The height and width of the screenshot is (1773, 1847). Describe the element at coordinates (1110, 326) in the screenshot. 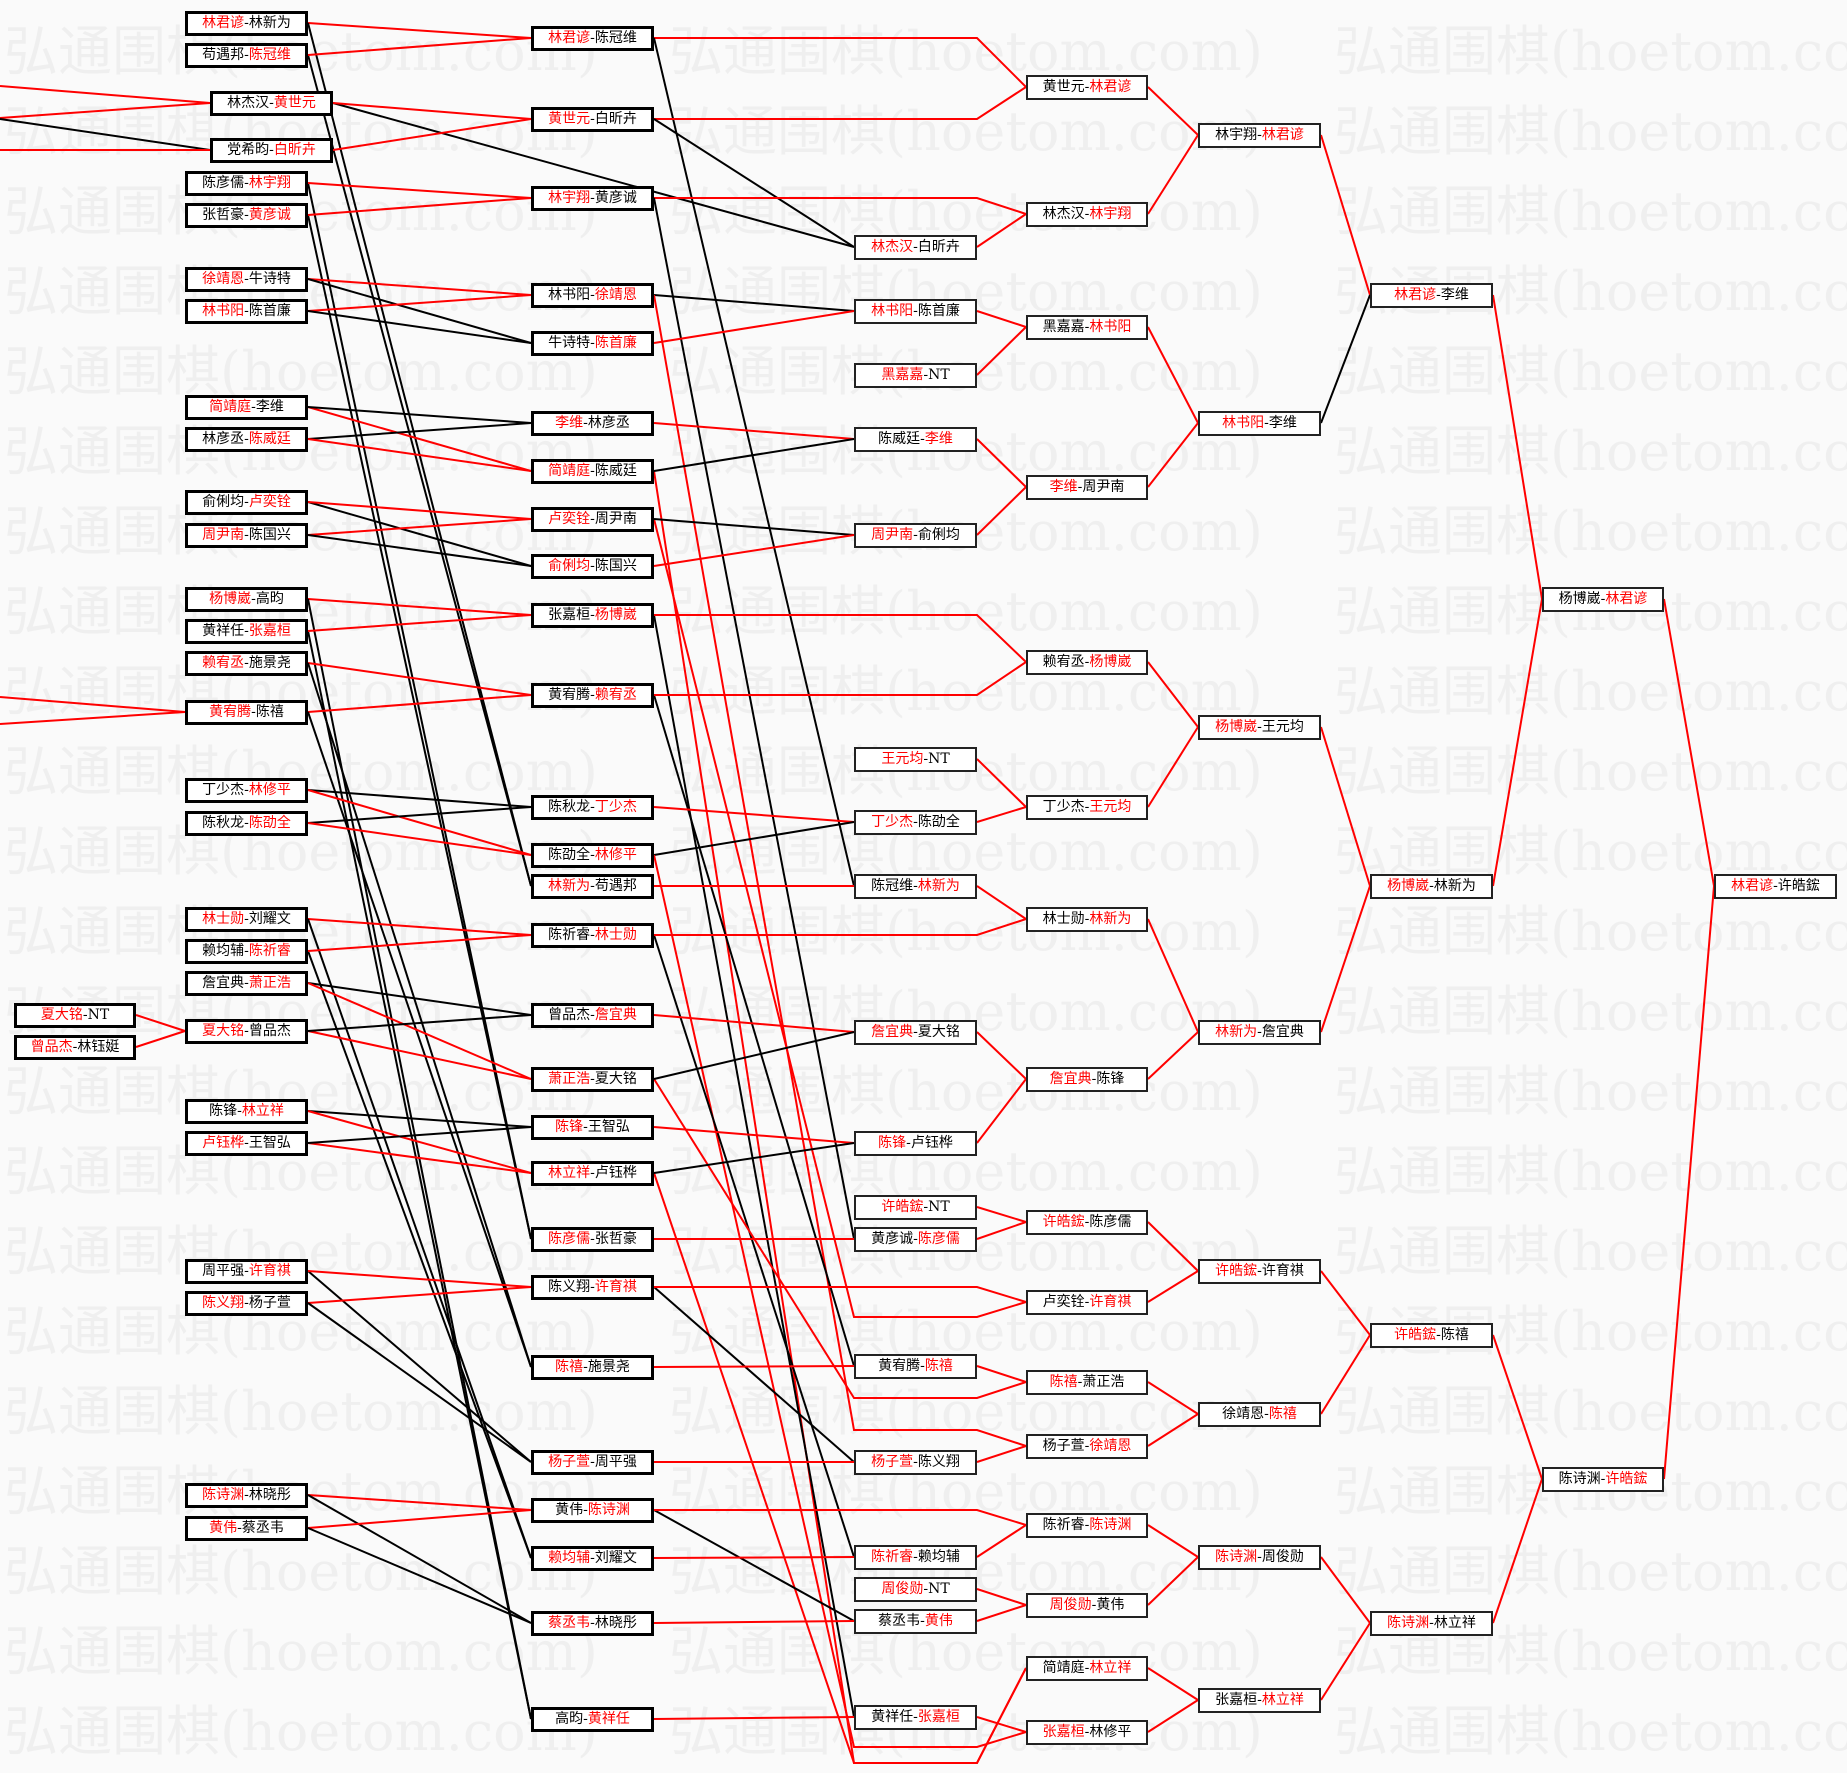

I see `player-2-name: 林书阳` at that location.